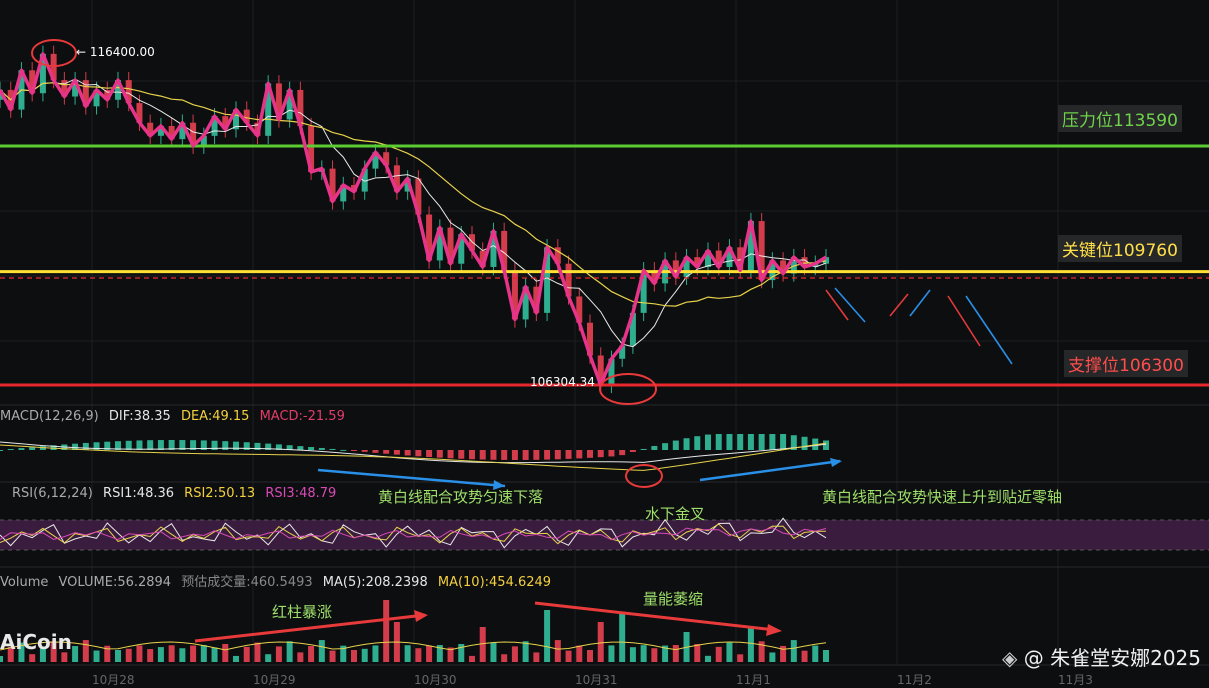 The image size is (1209, 688). I want to click on rsi3-value: RSI3:48.79, so click(301, 493).